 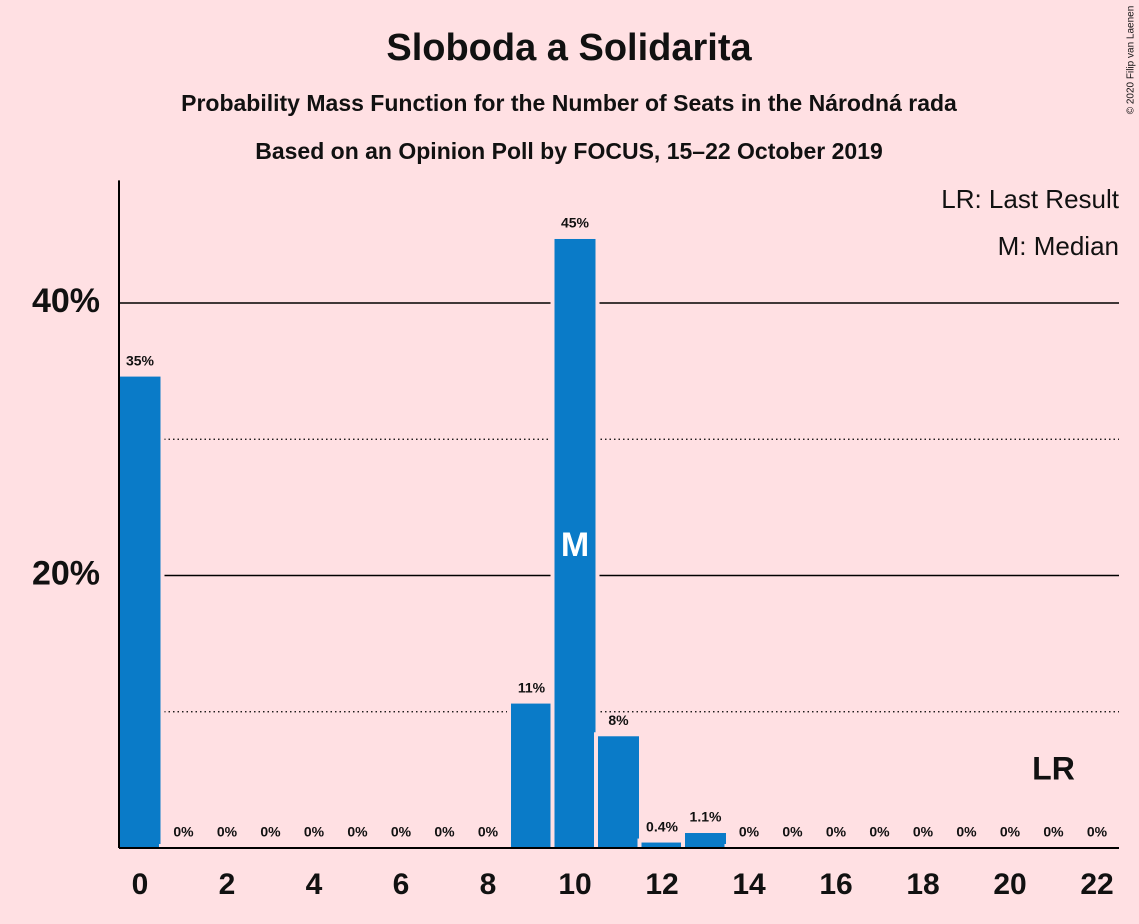 What do you see at coordinates (1096, 884) in the screenshot?
I see `x-tick-label: 22` at bounding box center [1096, 884].